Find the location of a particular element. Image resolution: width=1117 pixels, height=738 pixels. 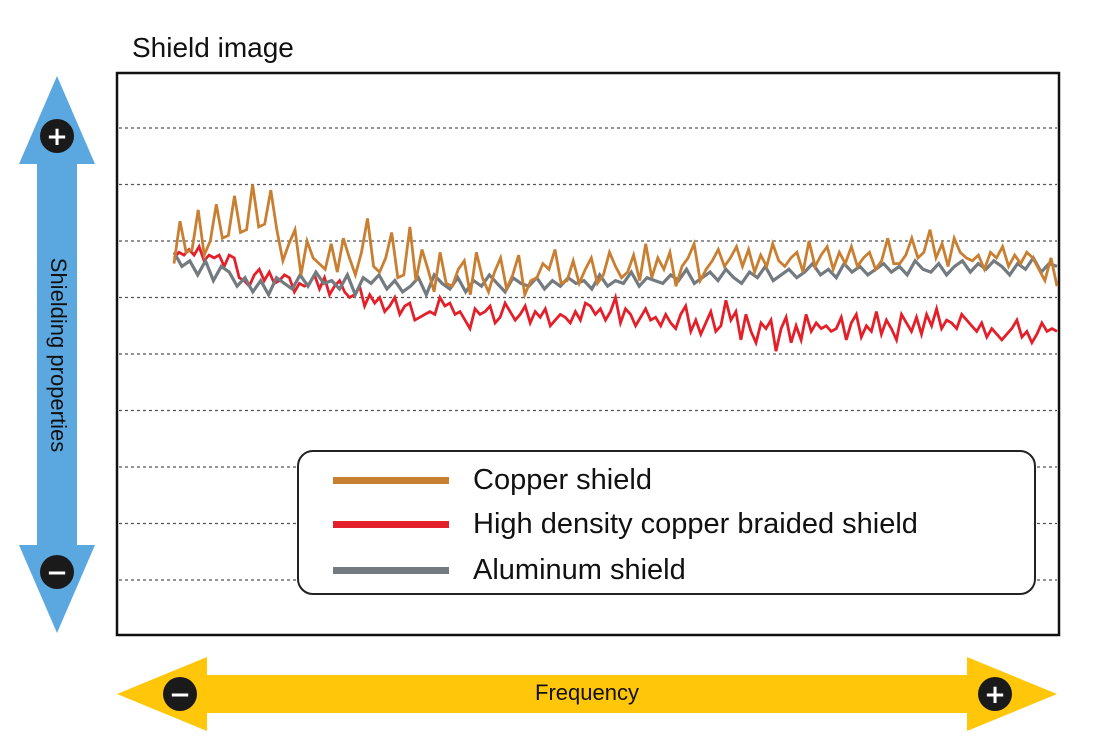

x-axis-label: Frequency is located at coordinates (587, 692).